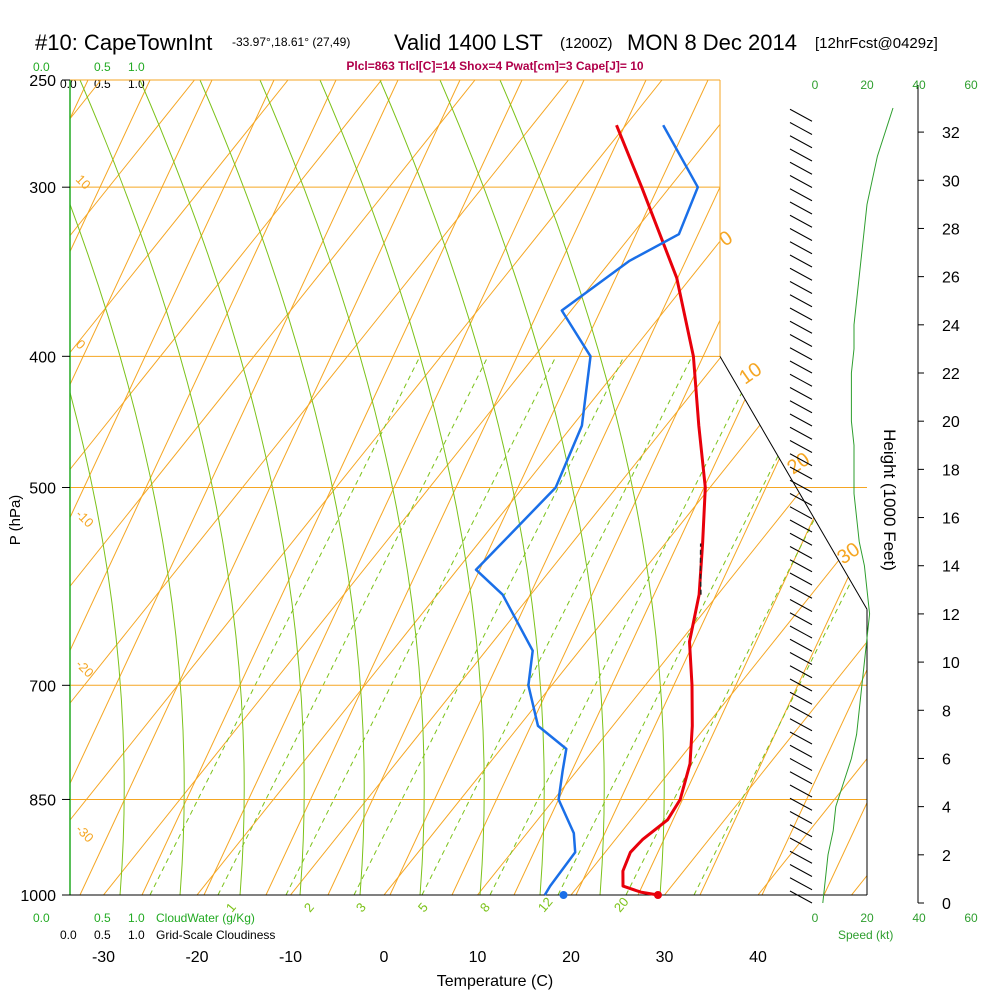  What do you see at coordinates (42, 686) in the screenshot?
I see `p-tick-label: 700` at bounding box center [42, 686].